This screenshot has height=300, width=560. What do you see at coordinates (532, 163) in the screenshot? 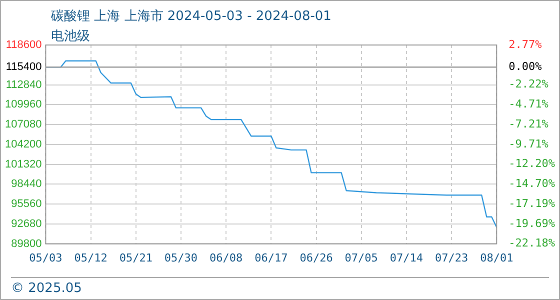
I see `y2-tick-label: -12.20%` at bounding box center [532, 163].